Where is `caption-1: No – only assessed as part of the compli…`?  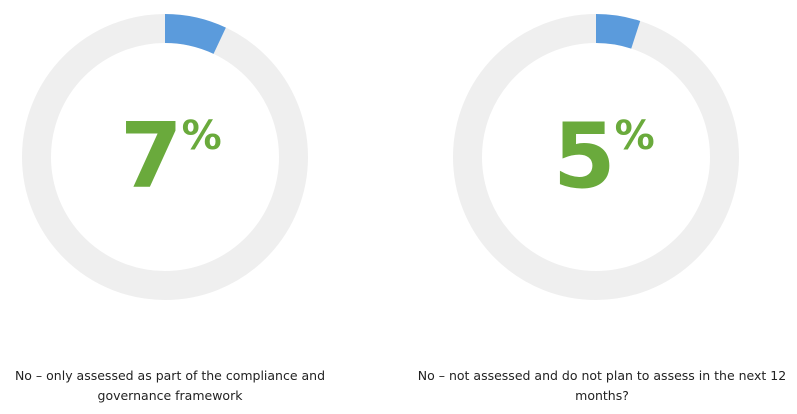
caption-1: No – only assessed as part of the compli… is located at coordinates (170, 385).